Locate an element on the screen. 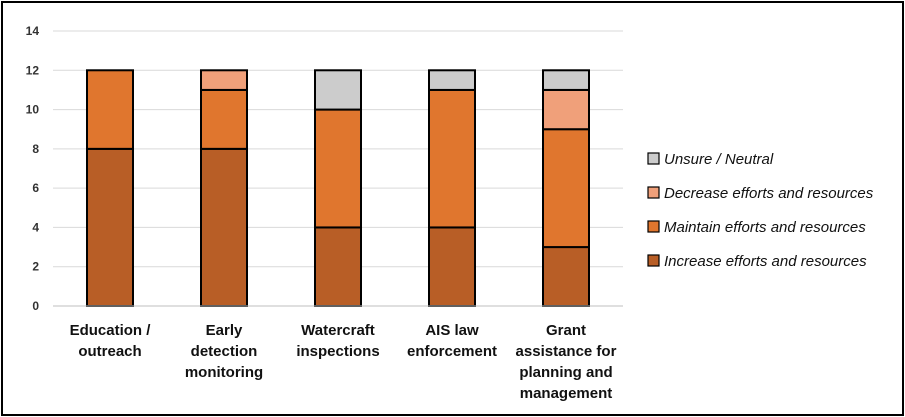 The image size is (905, 417). y-tick-label: 0 is located at coordinates (35, 306).